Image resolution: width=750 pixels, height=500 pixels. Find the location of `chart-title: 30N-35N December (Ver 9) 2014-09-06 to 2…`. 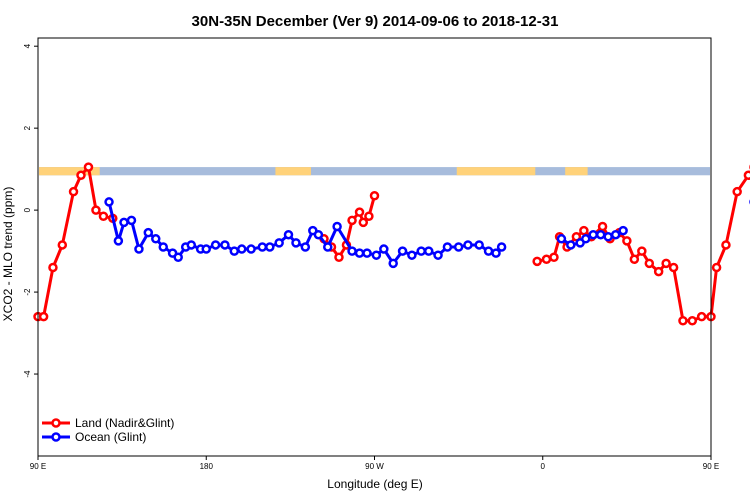

chart-title: 30N-35N December (Ver 9) 2014-09-06 to 2… is located at coordinates (375, 21).